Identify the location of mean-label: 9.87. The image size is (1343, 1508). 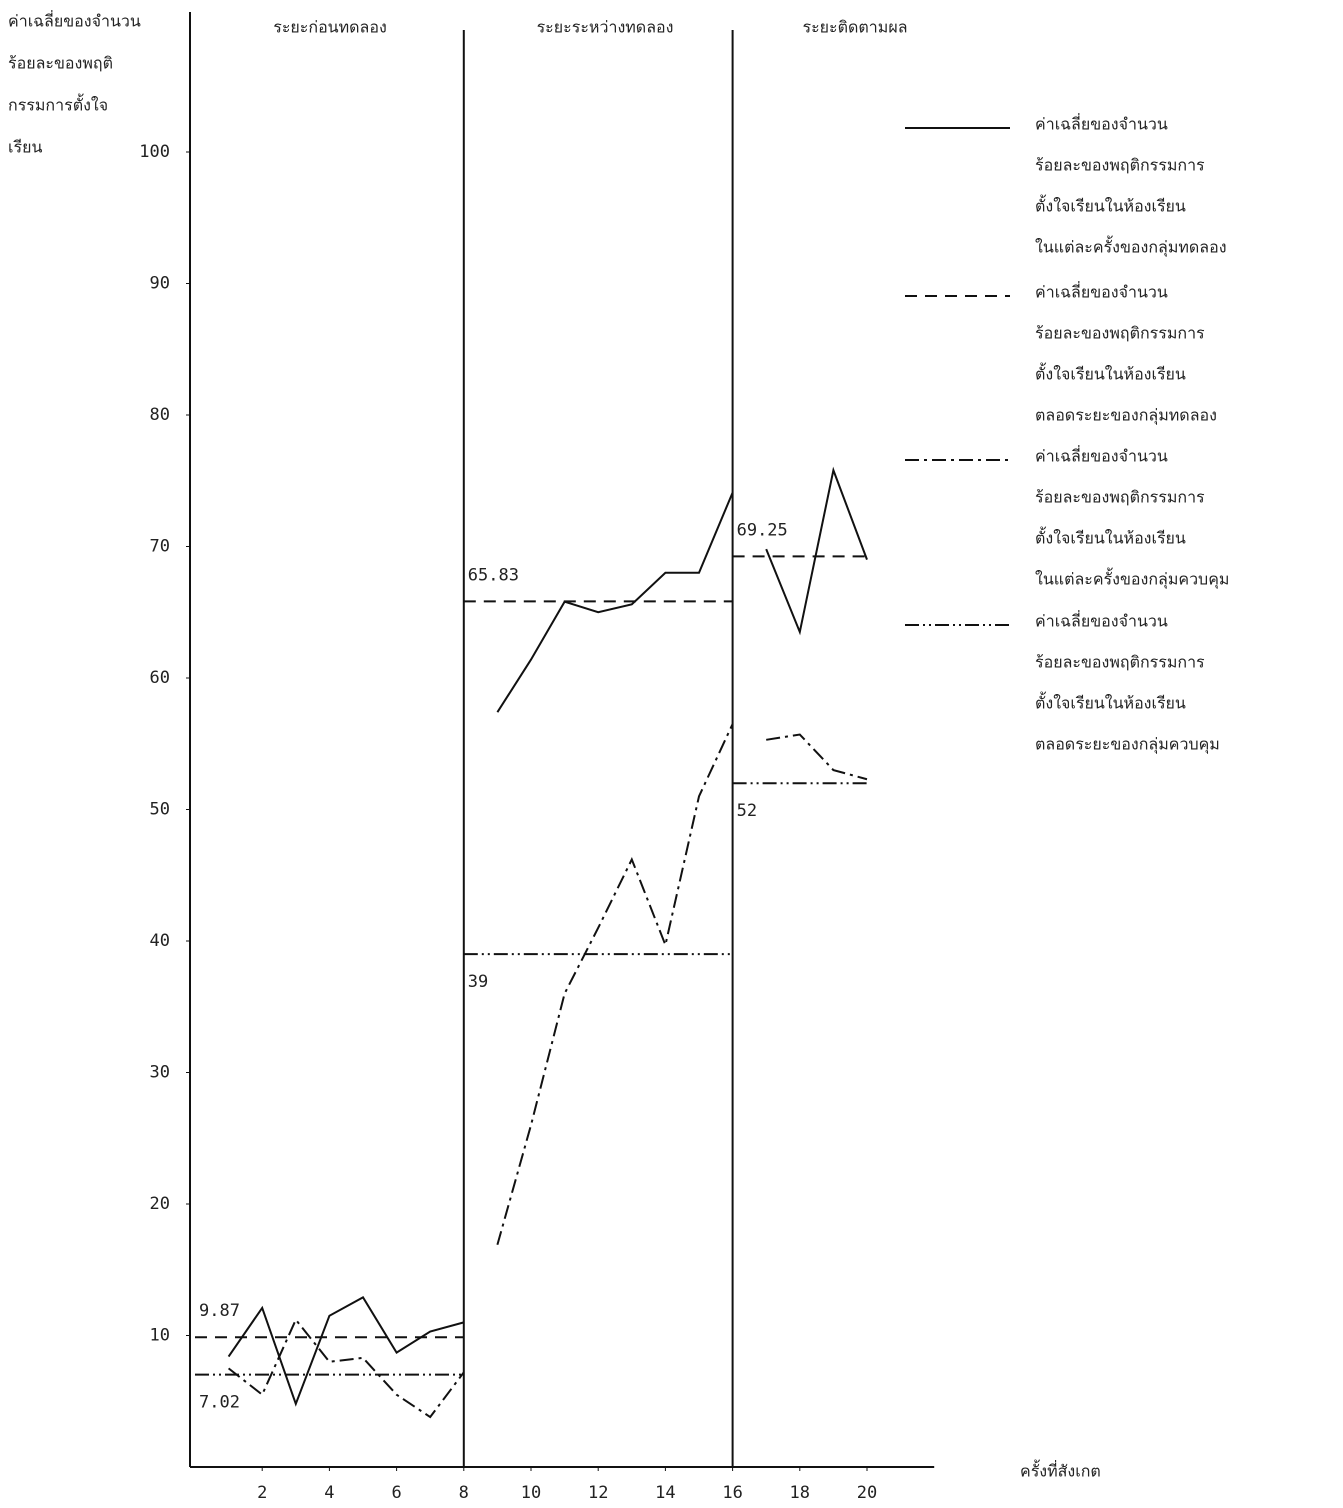
(219, 1311).